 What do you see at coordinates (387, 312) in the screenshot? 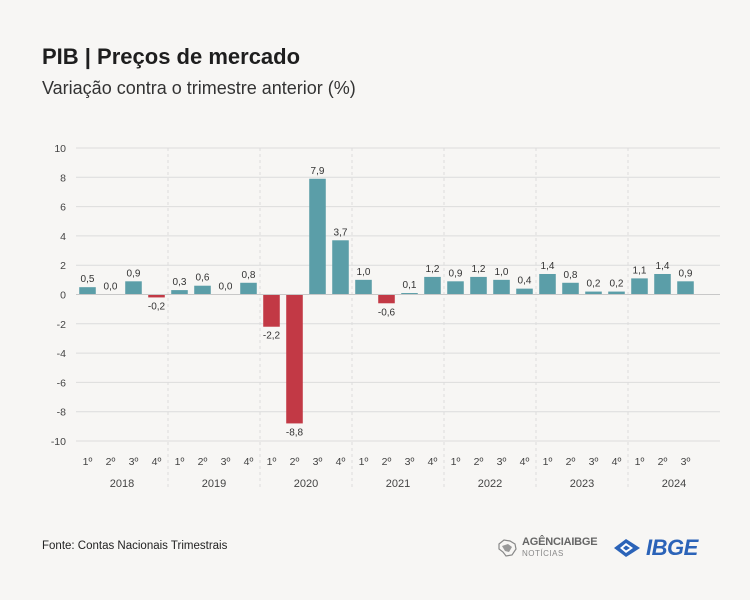
I see `data-label: -0,6` at bounding box center [387, 312].